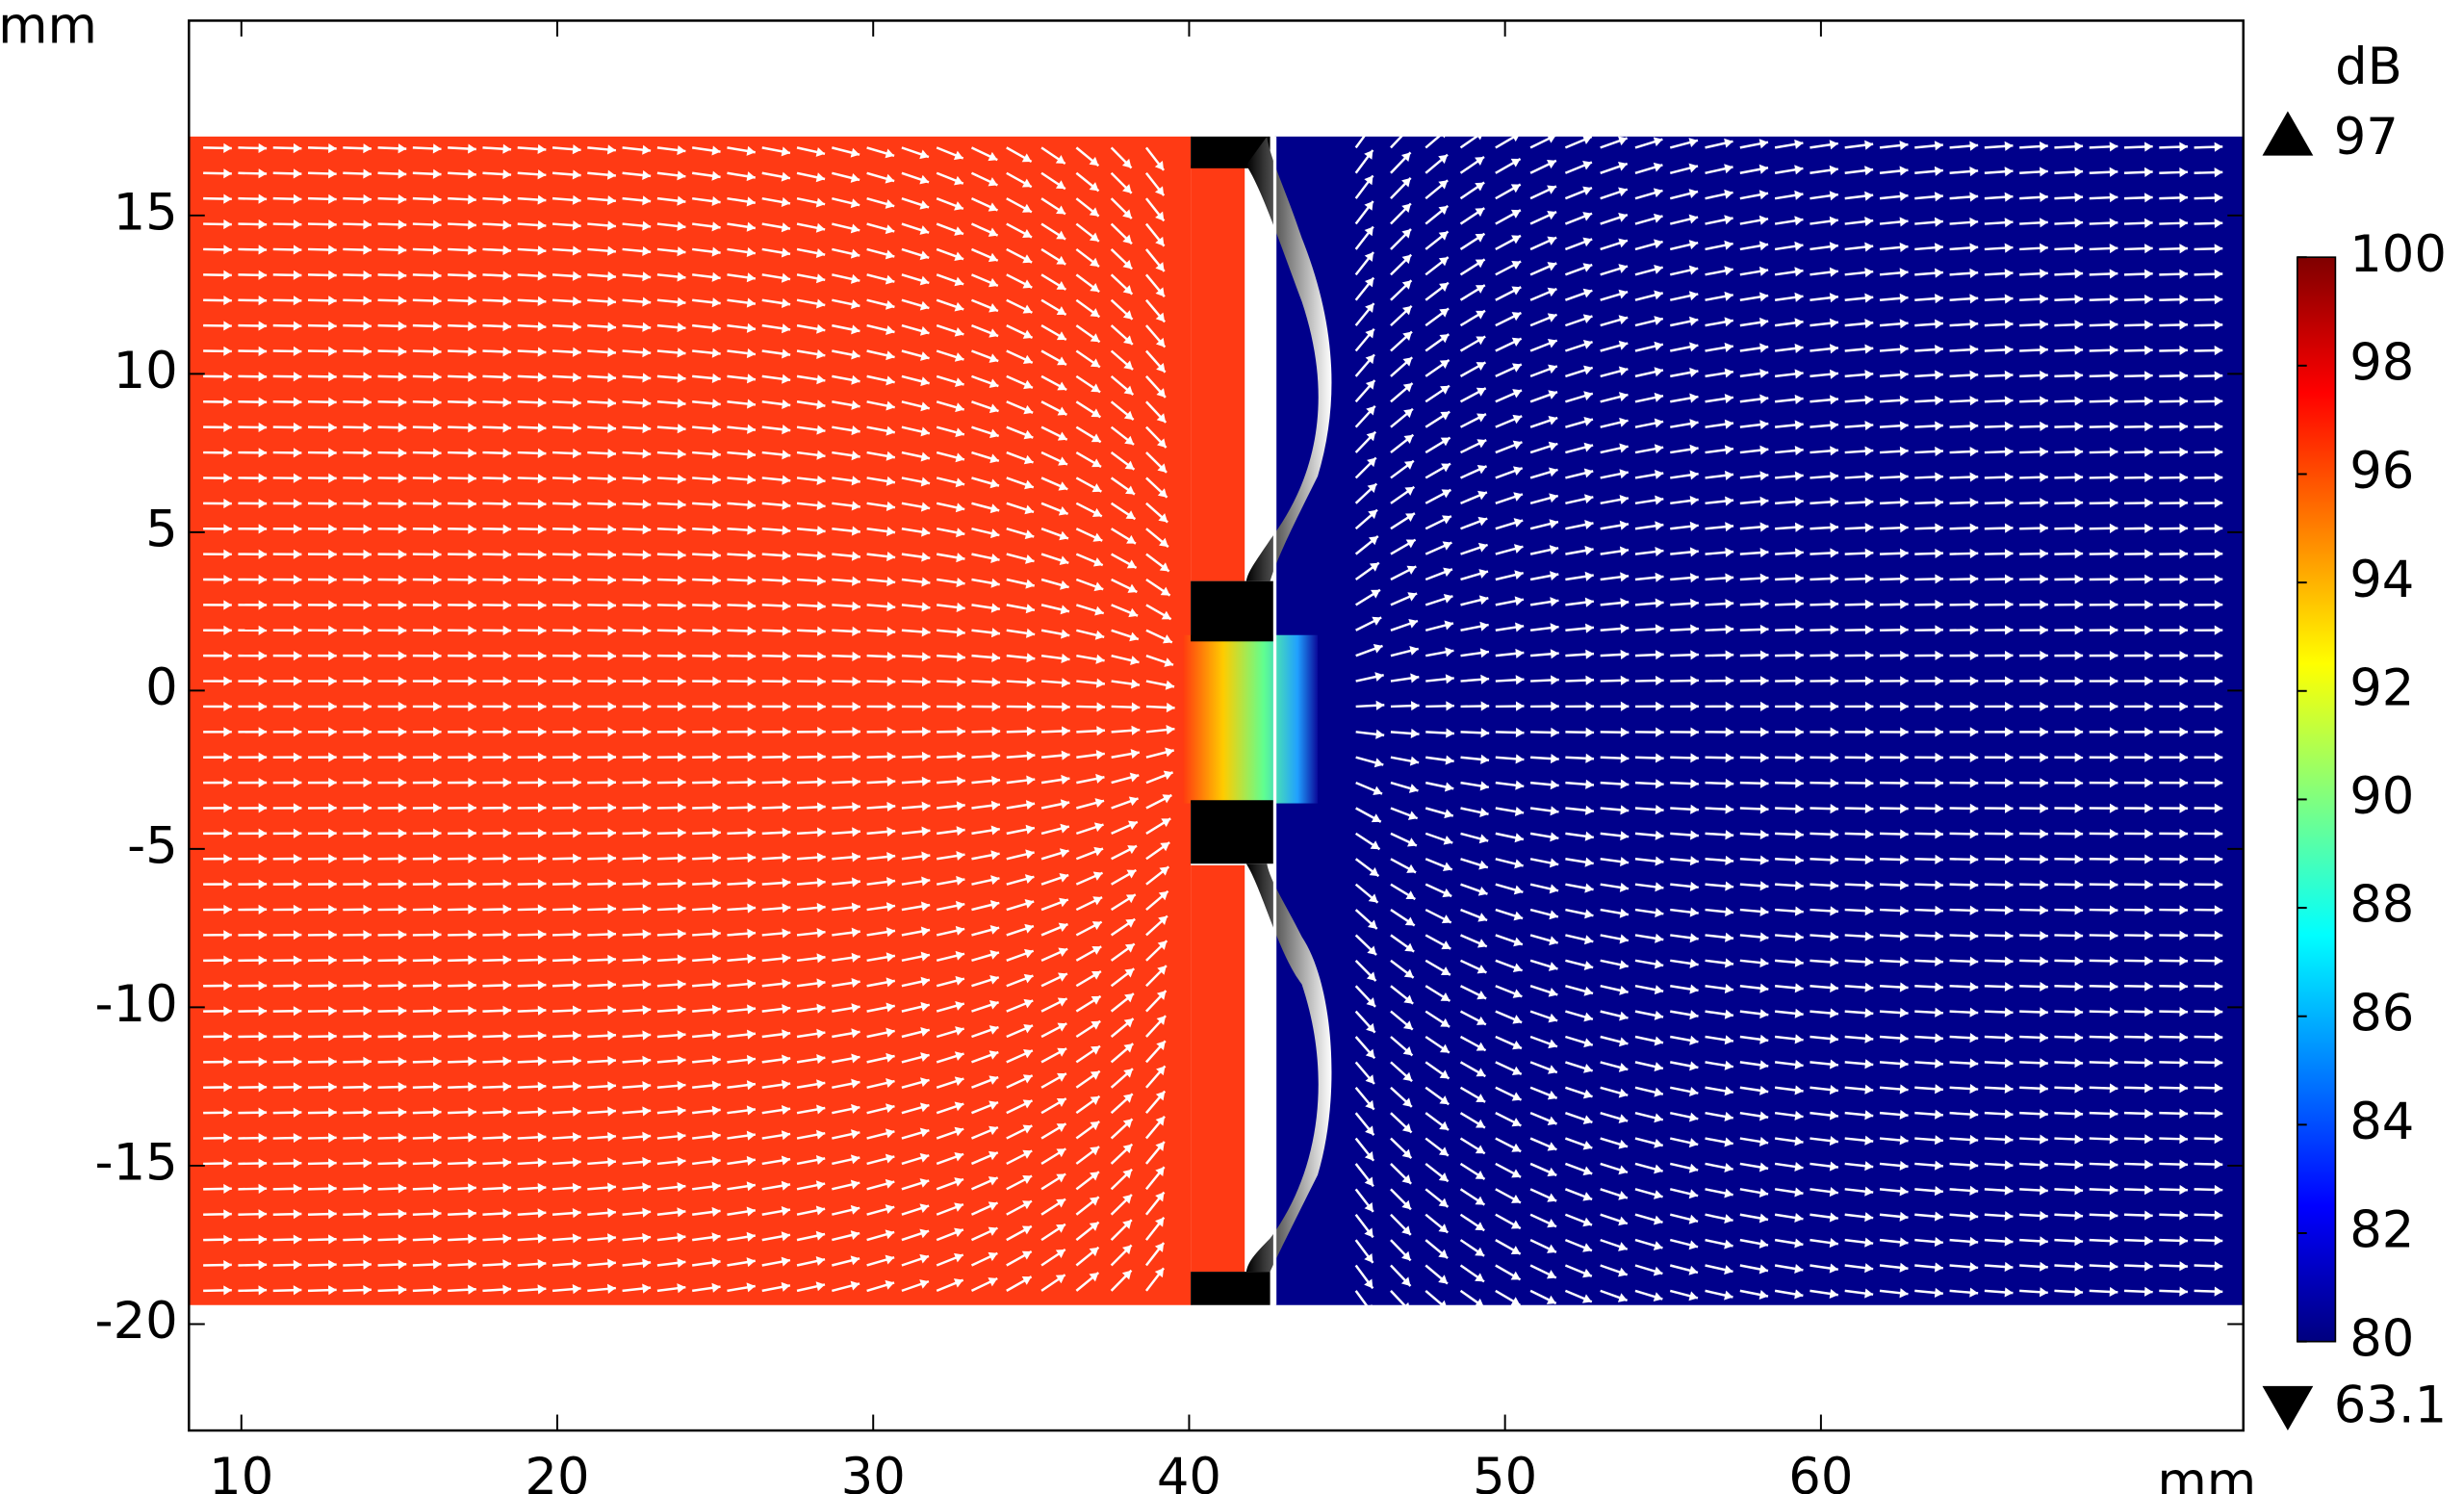 This screenshot has width=2464, height=1494. What do you see at coordinates (2381, 472) in the screenshot?
I see `colorbar-tick-label: 96` at bounding box center [2381, 472].